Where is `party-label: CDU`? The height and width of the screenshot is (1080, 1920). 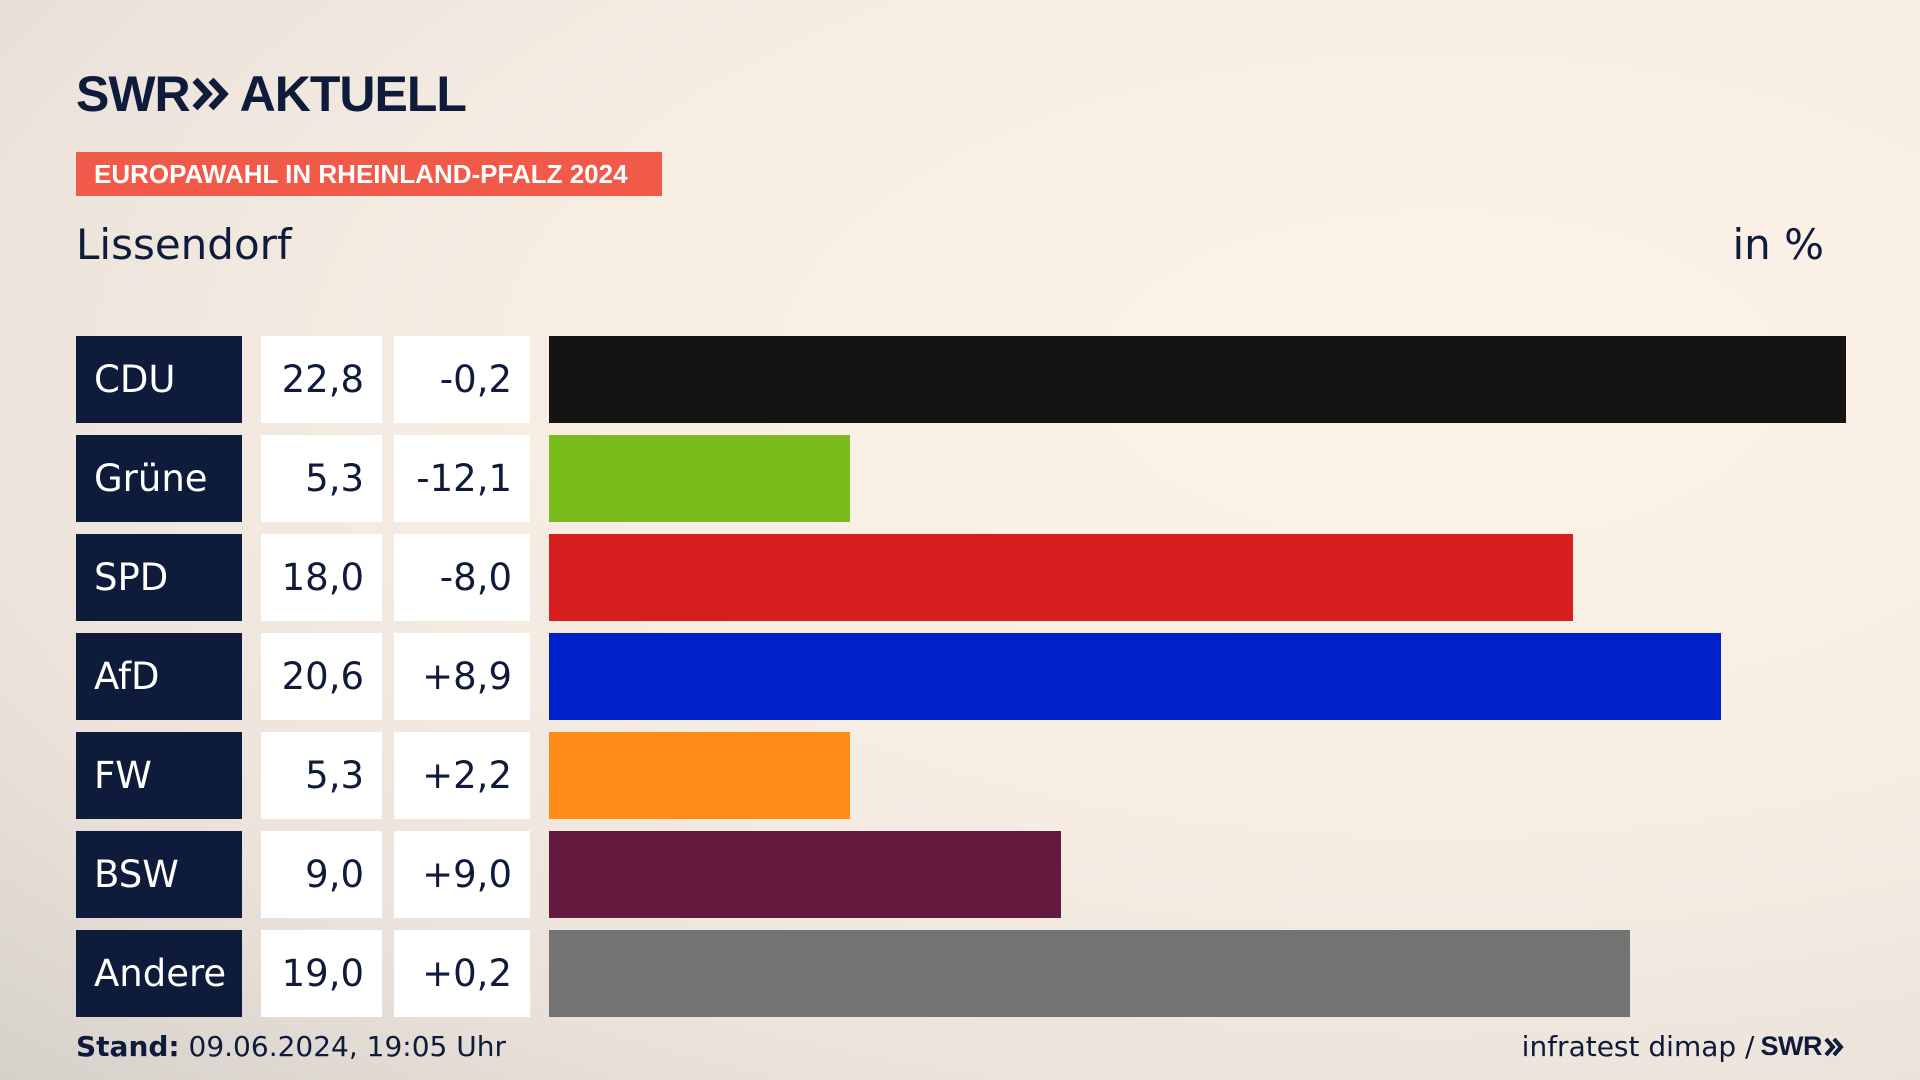
party-label: CDU is located at coordinates (159, 379).